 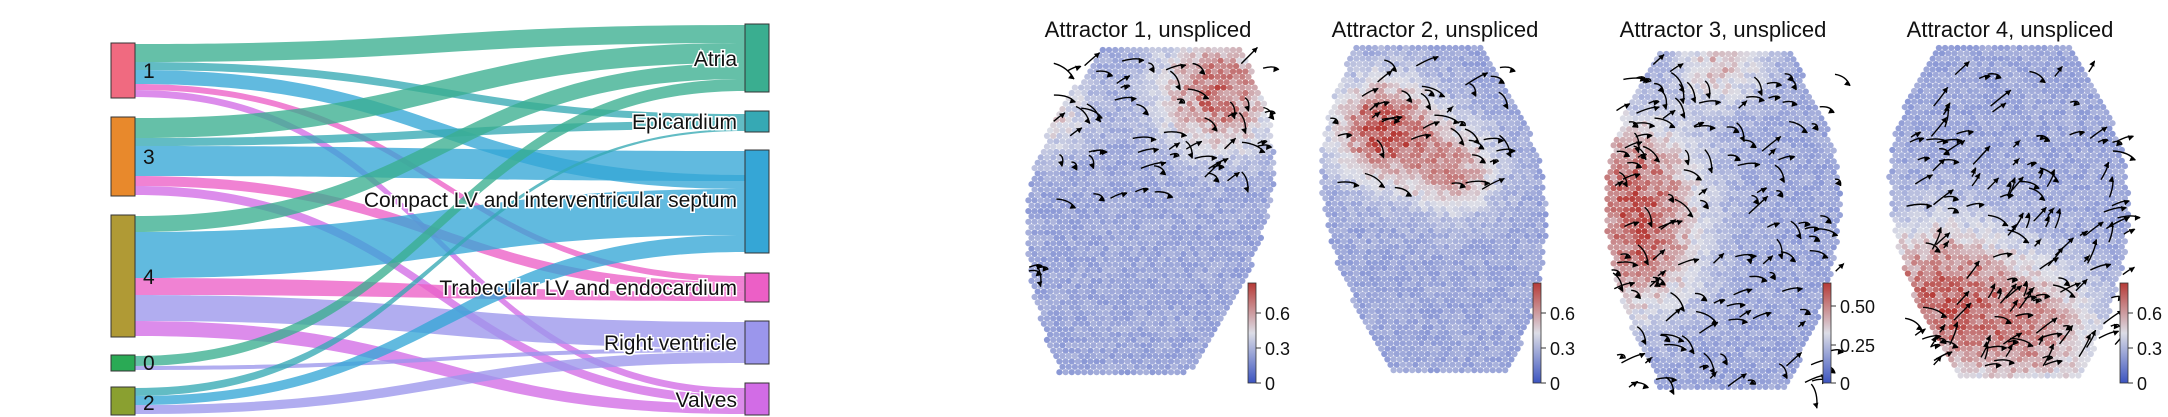 I want to click on target-label-valves: Valves, so click(x=706, y=400).